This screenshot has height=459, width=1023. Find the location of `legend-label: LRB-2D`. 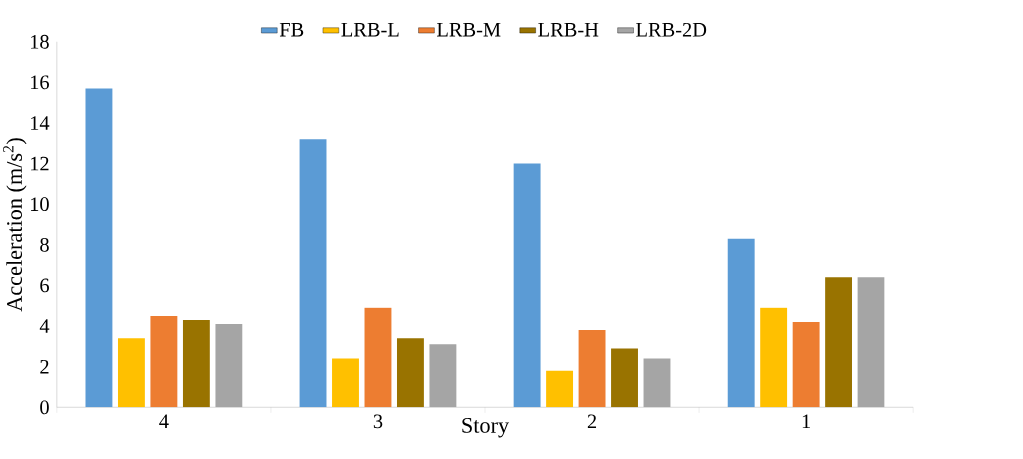

legend-label: LRB-2D is located at coordinates (671, 29).